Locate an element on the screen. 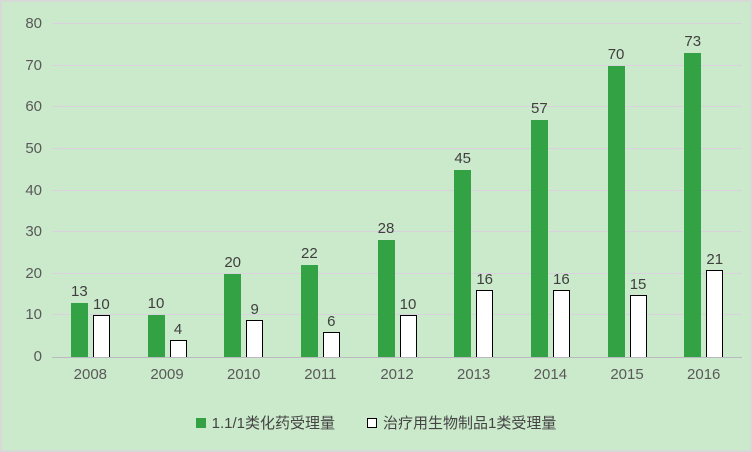  legend-swatch-green-icon is located at coordinates (200, 422).